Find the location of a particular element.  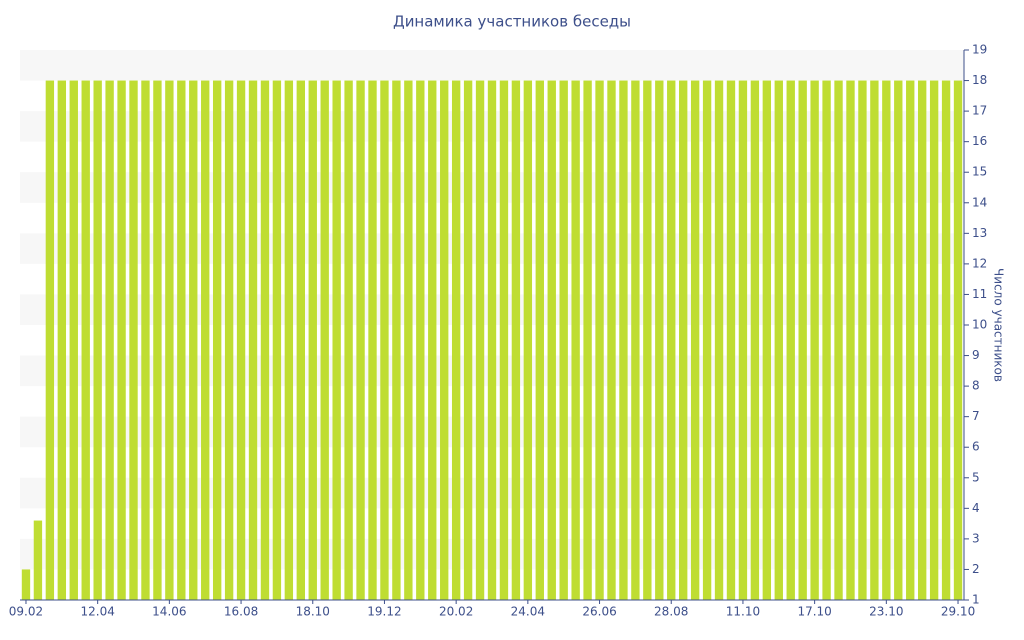

background-band is located at coordinates (492, 65).